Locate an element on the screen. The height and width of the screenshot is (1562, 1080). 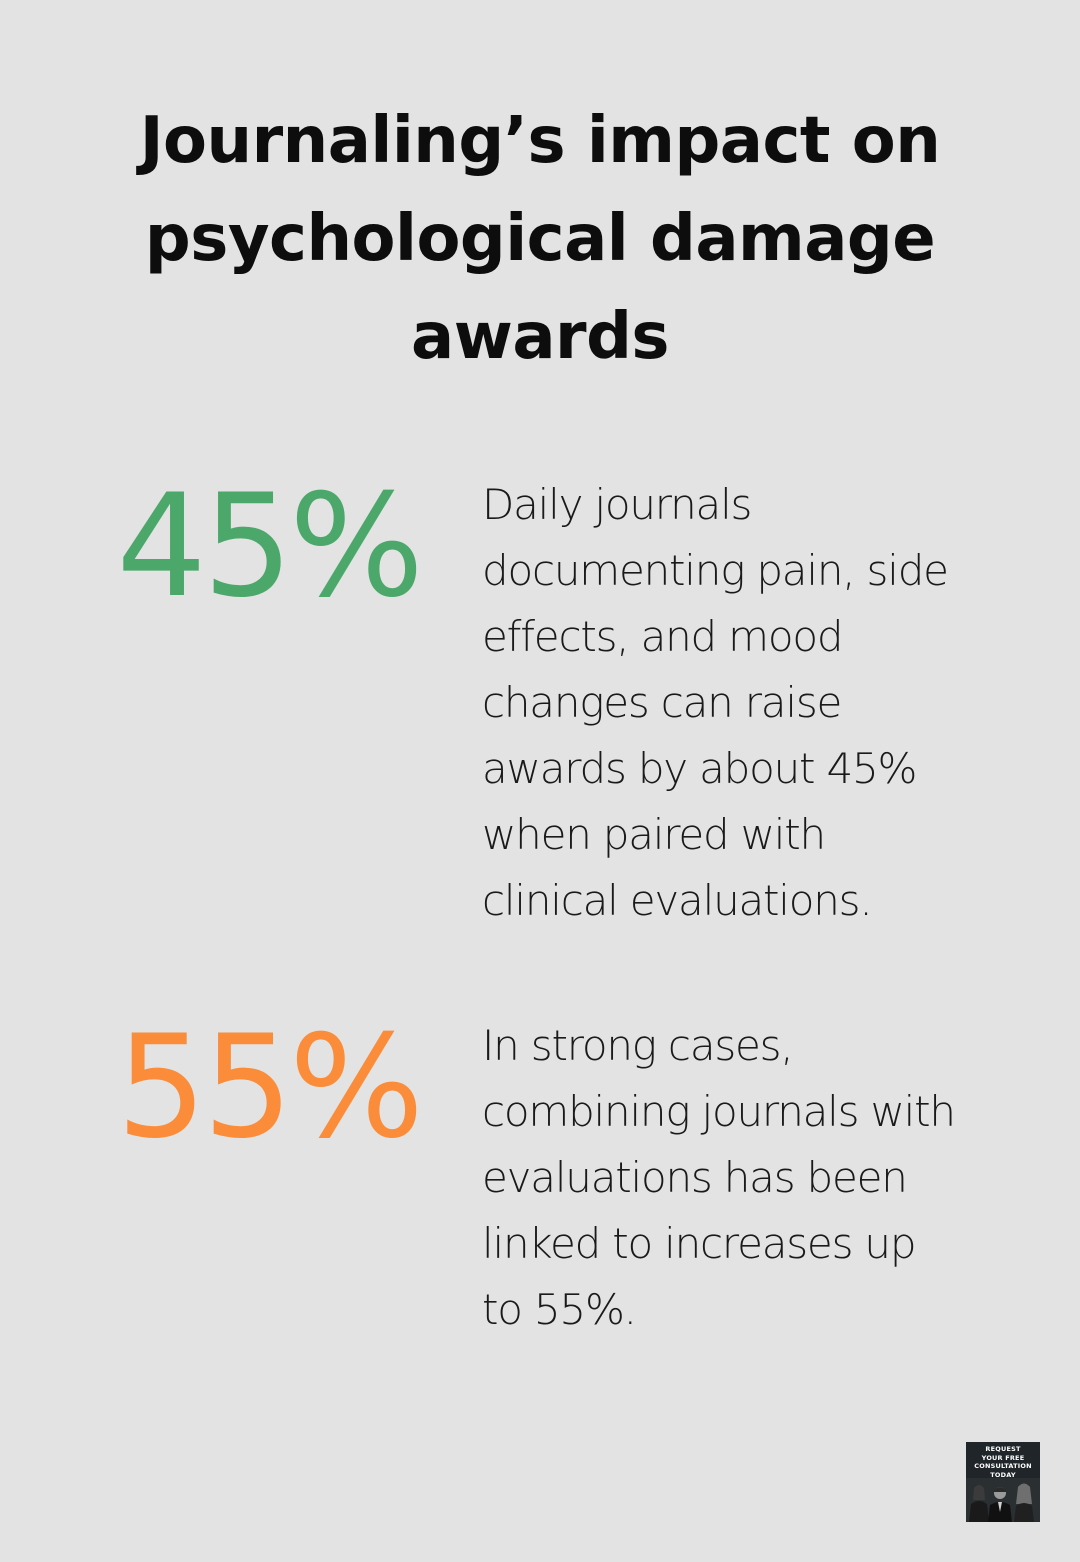
title-line: Journaling’s impact on is located at coordinates (540, 141).